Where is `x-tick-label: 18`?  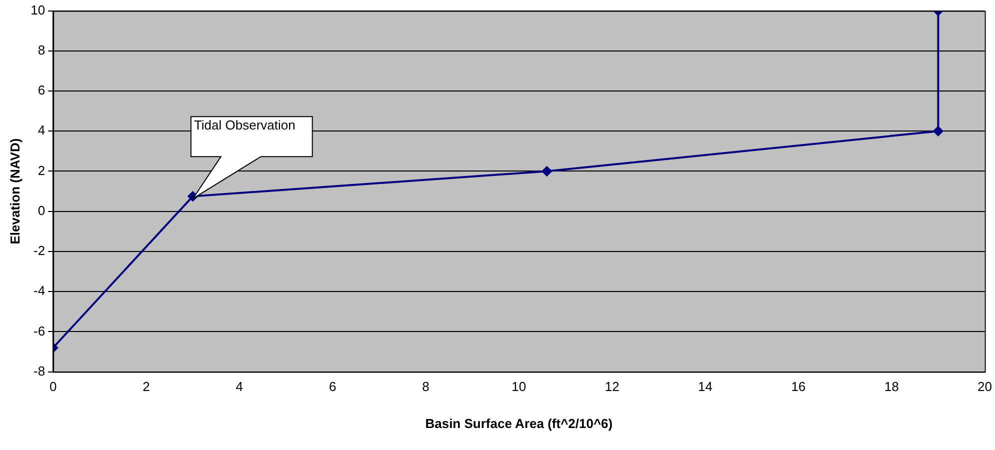
x-tick-label: 18 is located at coordinates (891, 386).